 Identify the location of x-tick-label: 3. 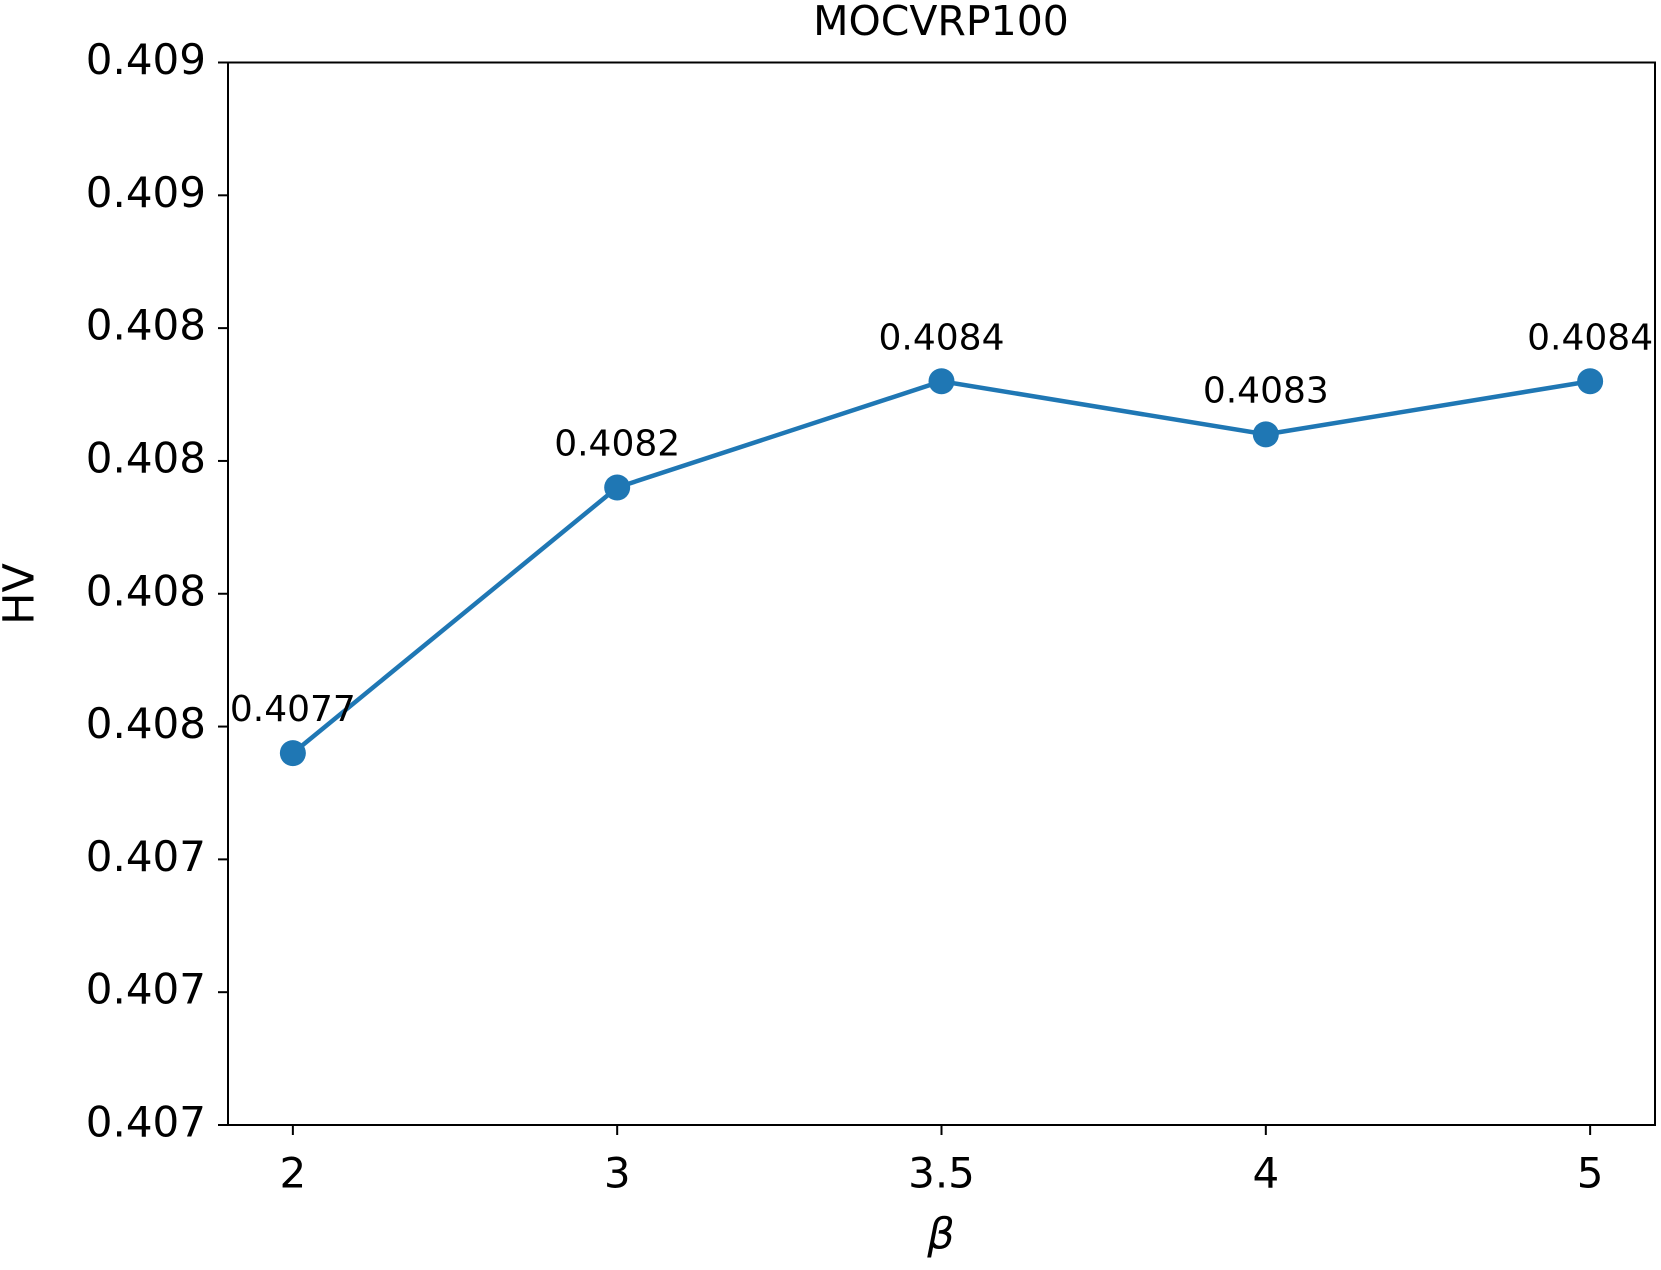
(617, 1173).